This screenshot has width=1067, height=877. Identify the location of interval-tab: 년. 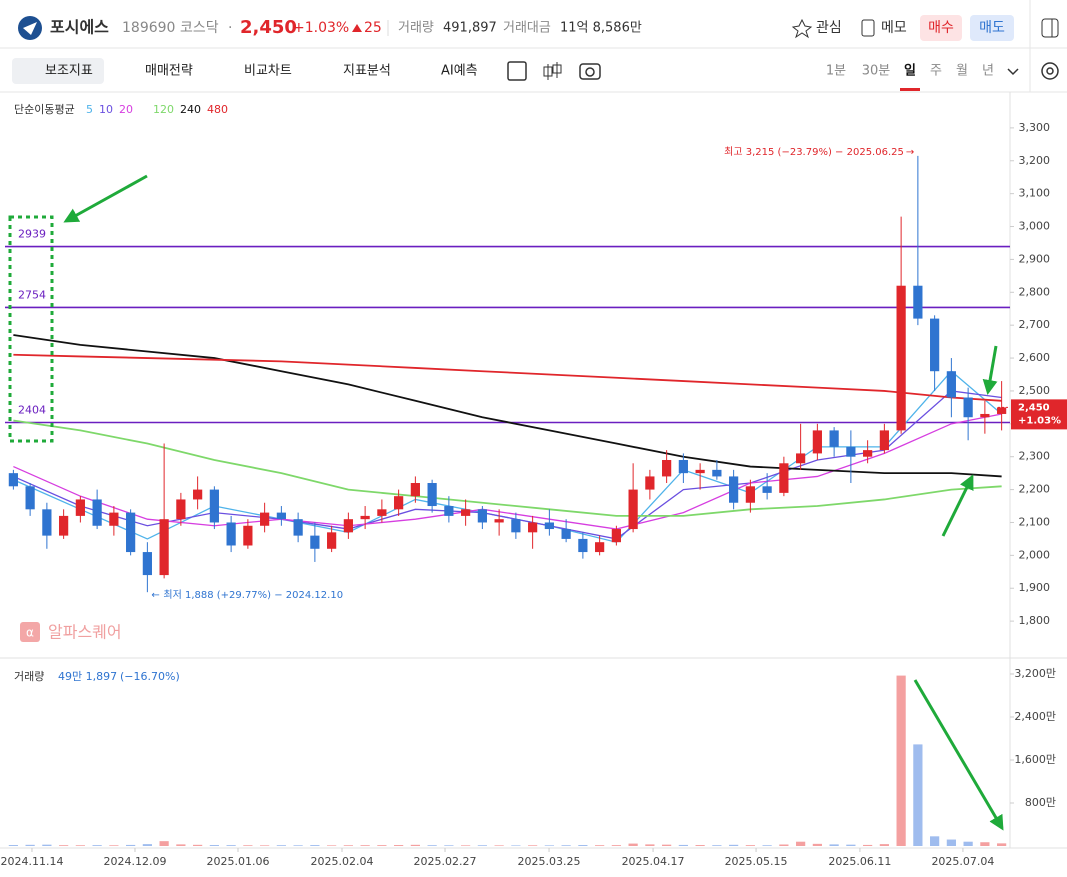
(988, 71).